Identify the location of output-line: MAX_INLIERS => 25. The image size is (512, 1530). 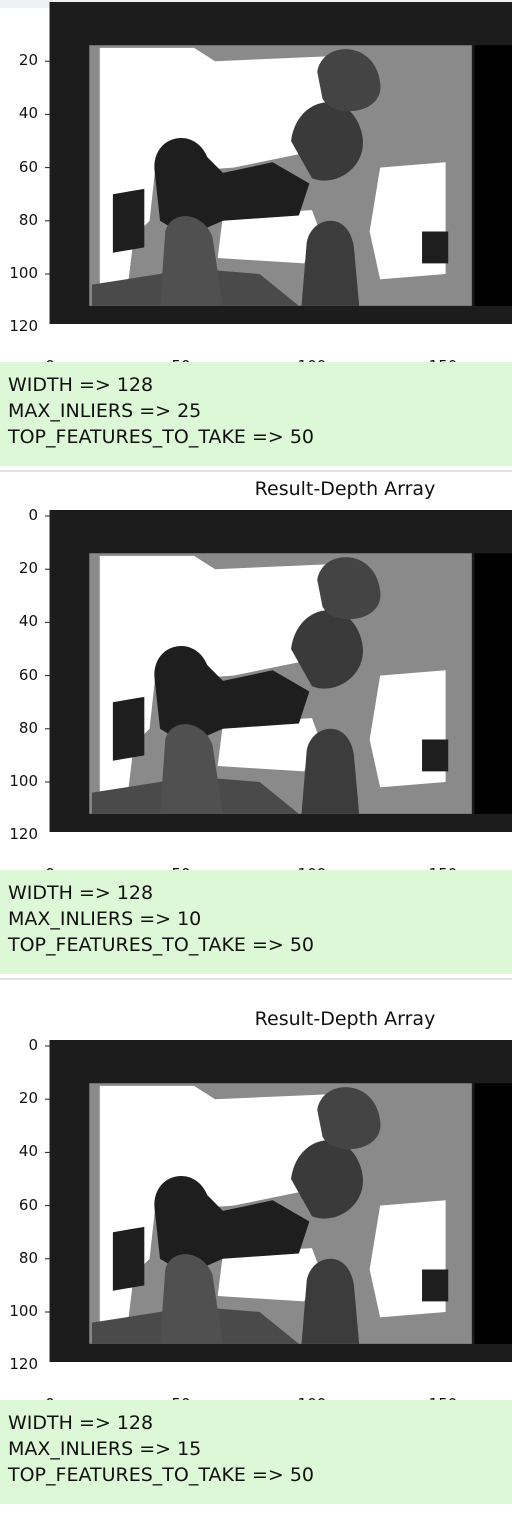
(105, 411).